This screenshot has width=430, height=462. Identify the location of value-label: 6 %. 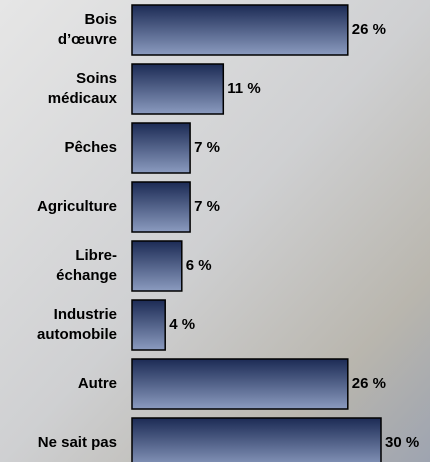
(199, 265).